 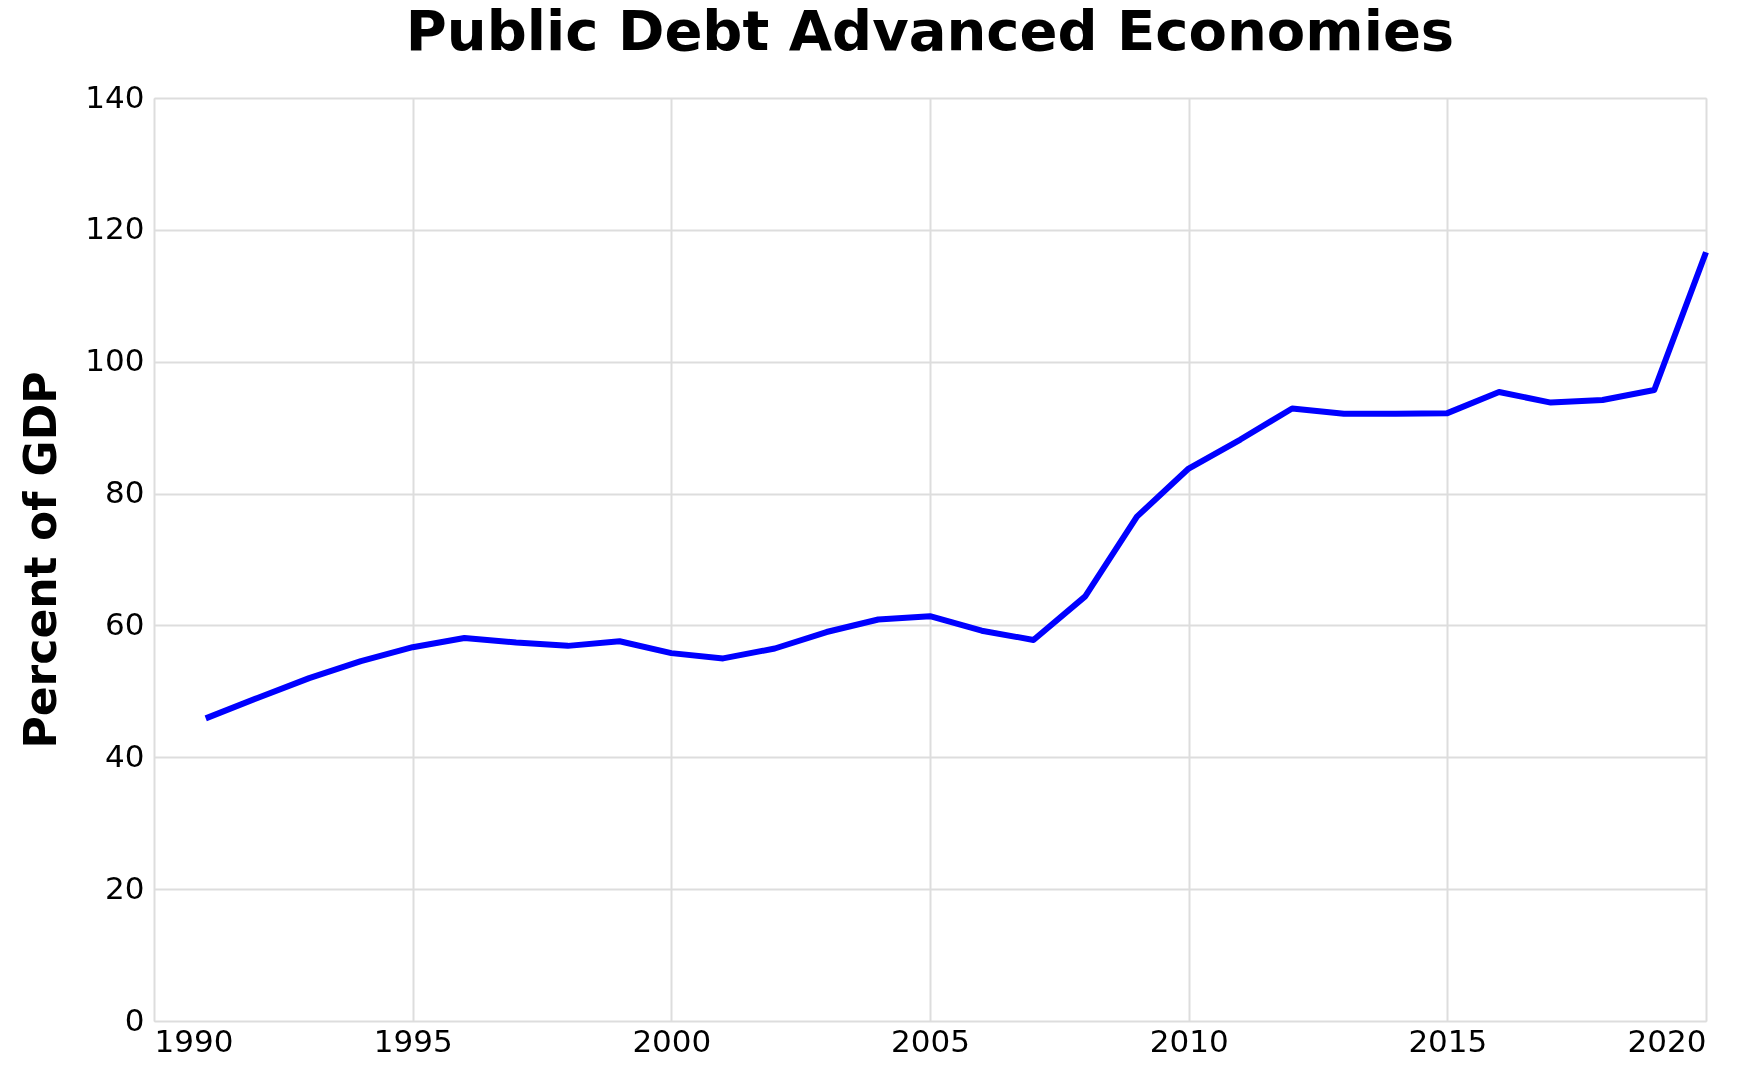 What do you see at coordinates (1448, 1040) in the screenshot?
I see `x-tick-label: 2015` at bounding box center [1448, 1040].